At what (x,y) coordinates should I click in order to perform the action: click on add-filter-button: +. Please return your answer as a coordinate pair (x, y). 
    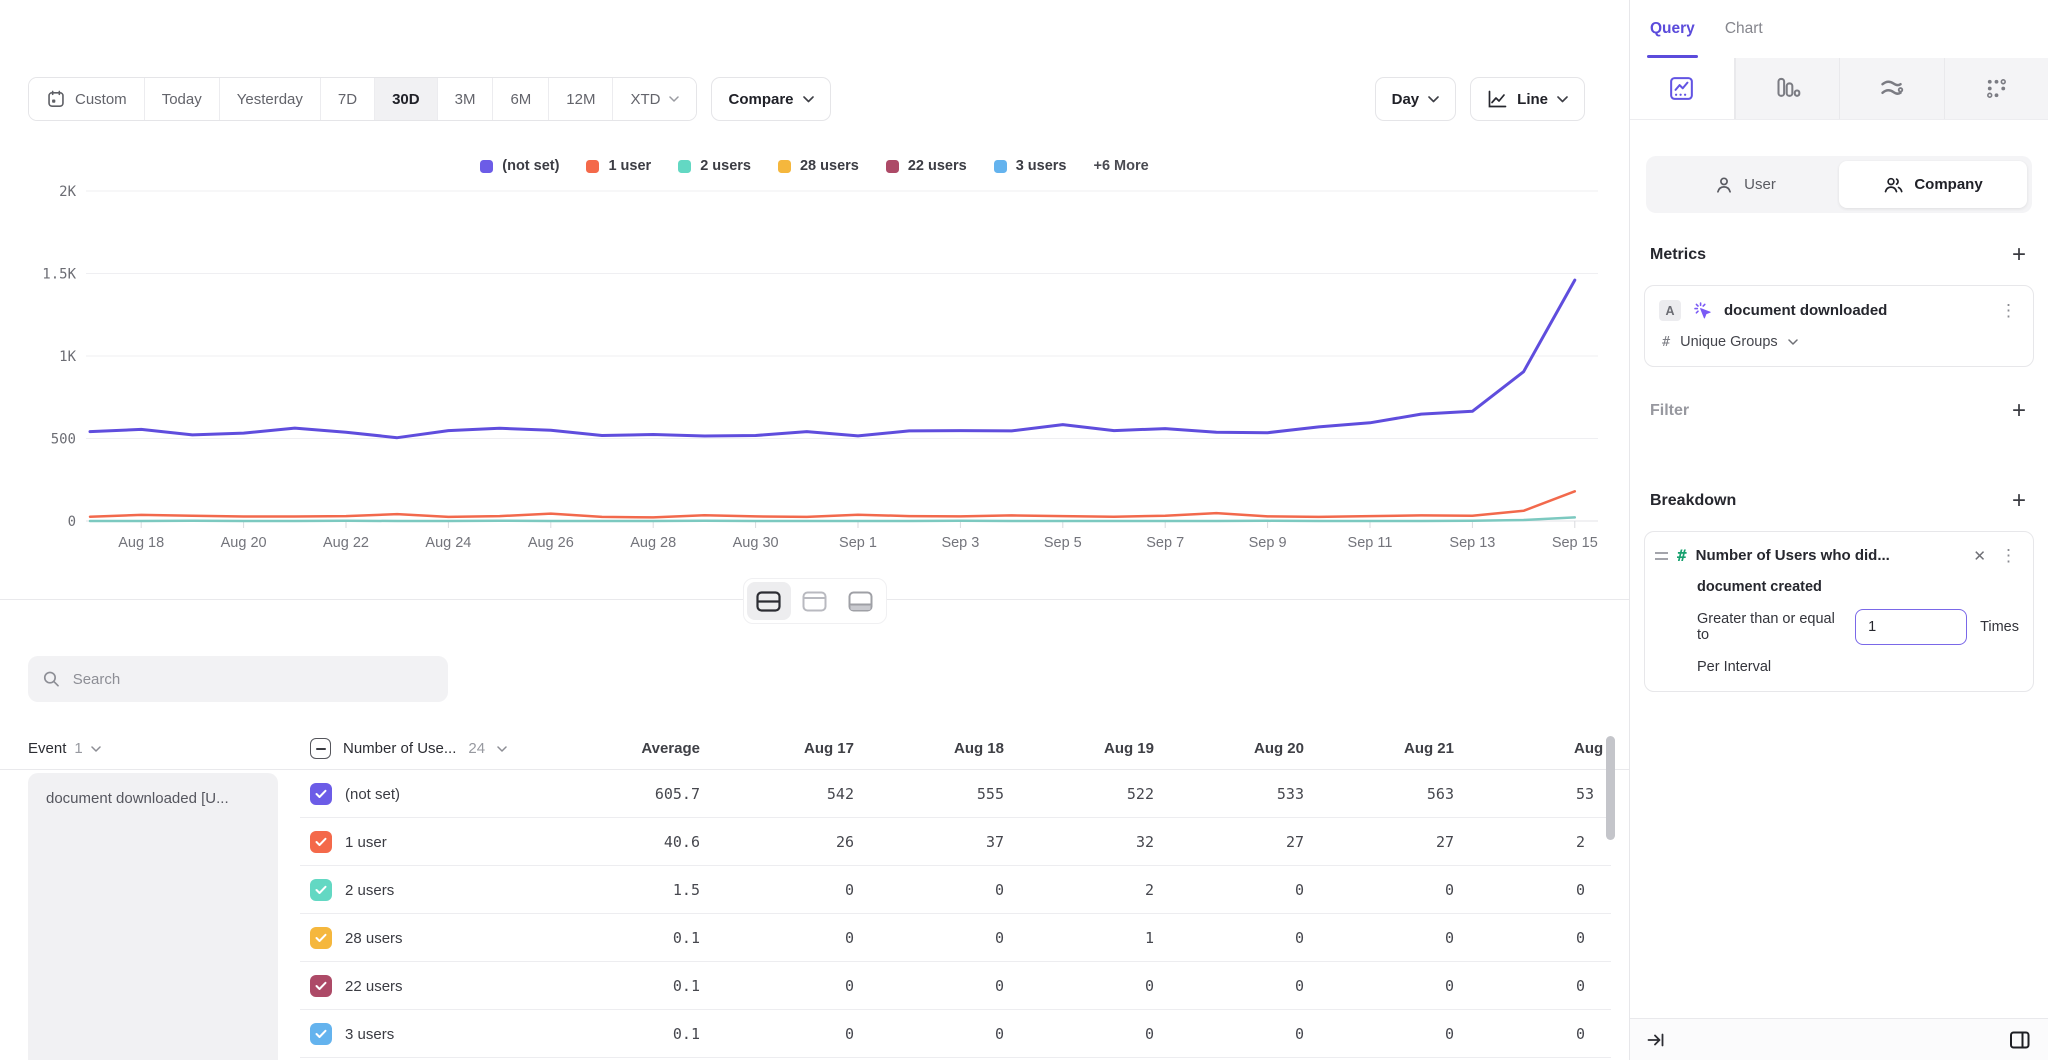
    Looking at the image, I should click on (2018, 410).